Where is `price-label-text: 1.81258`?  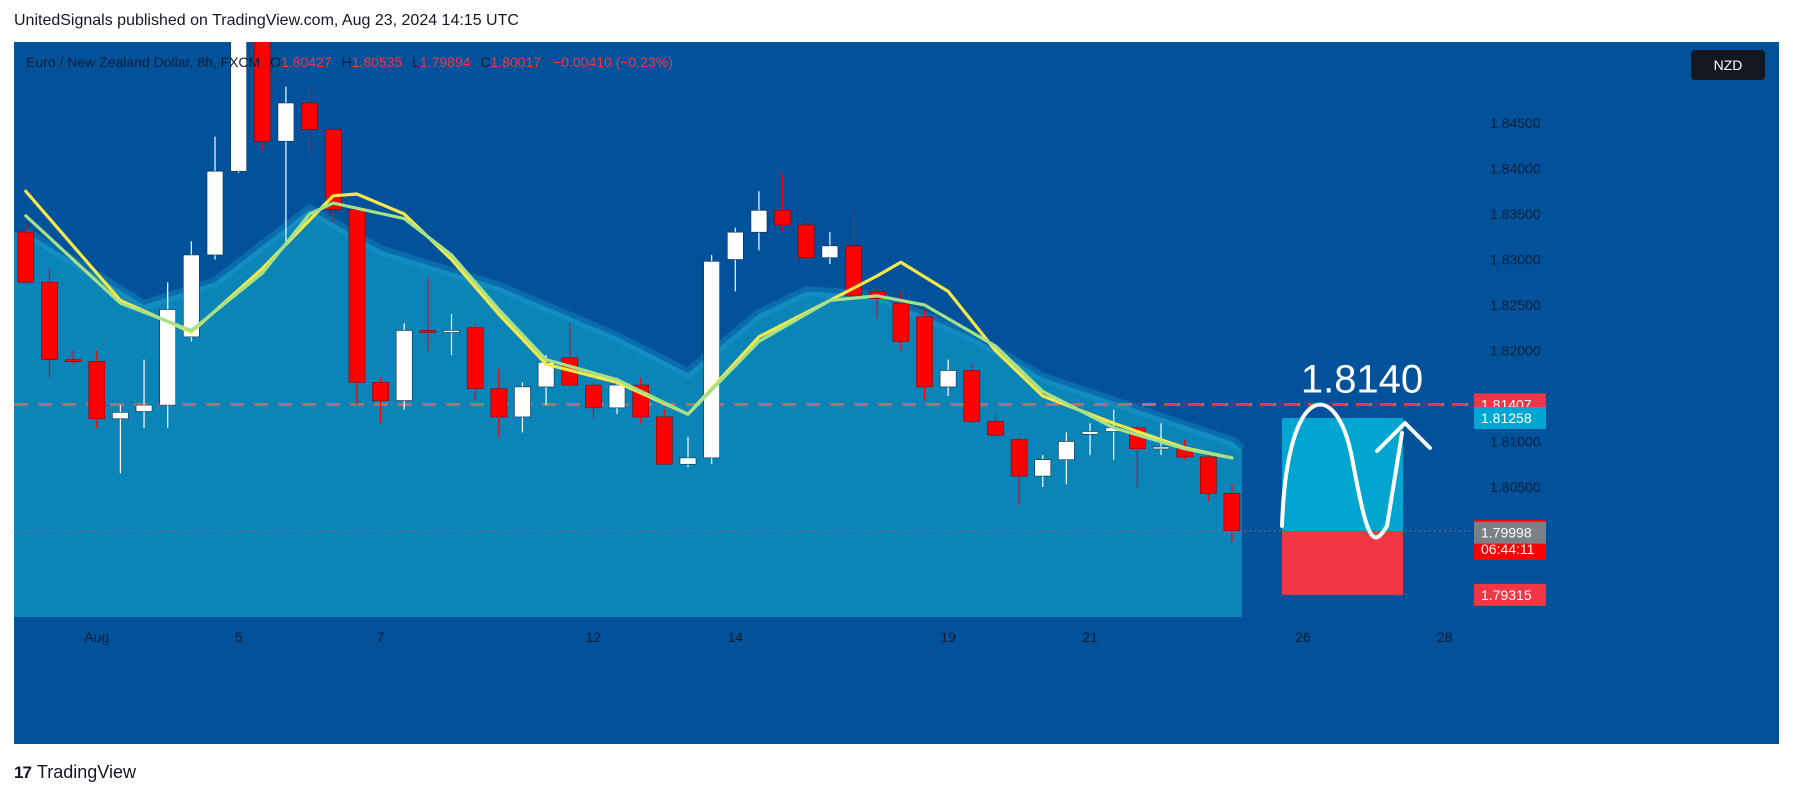 price-label-text: 1.81258 is located at coordinates (1506, 418).